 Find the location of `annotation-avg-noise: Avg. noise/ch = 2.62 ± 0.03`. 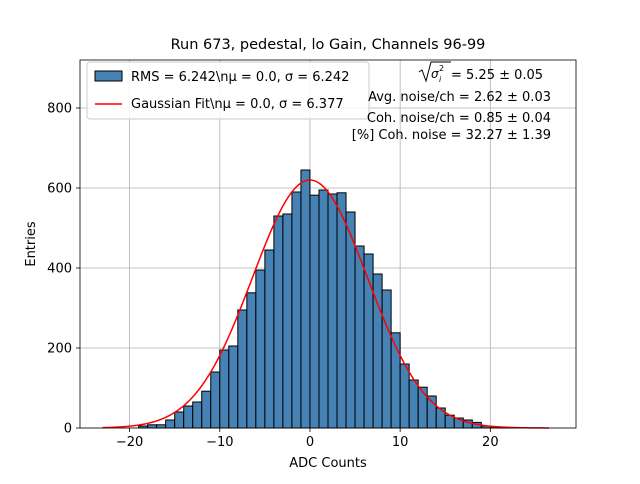

annotation-avg-noise: Avg. noise/ch = 2.62 ± 0.03 is located at coordinates (459, 97).